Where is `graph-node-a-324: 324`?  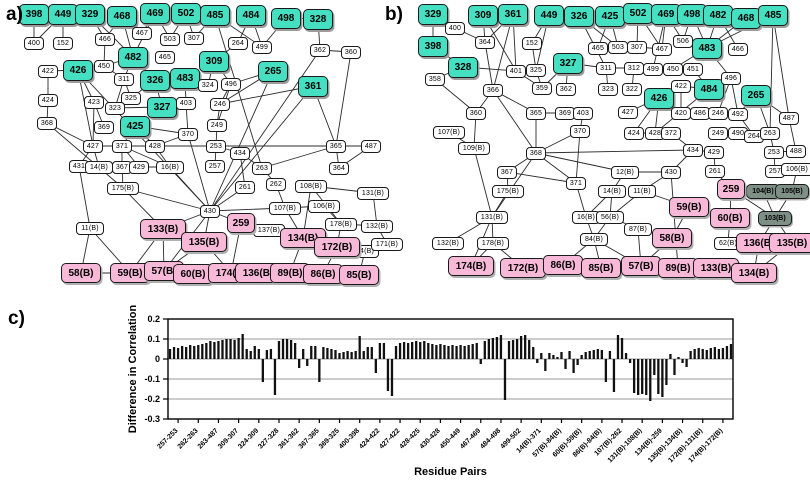
graph-node-a-324: 324 is located at coordinates (208, 85).